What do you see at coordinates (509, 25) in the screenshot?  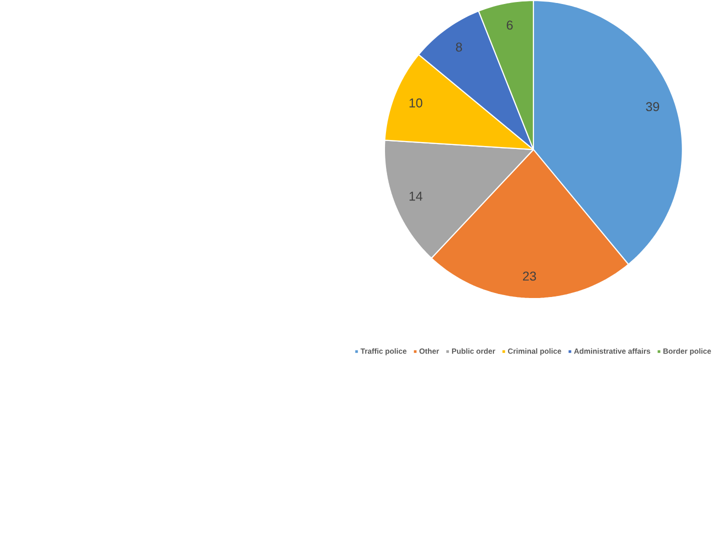 I see `data-label: 6` at bounding box center [509, 25].